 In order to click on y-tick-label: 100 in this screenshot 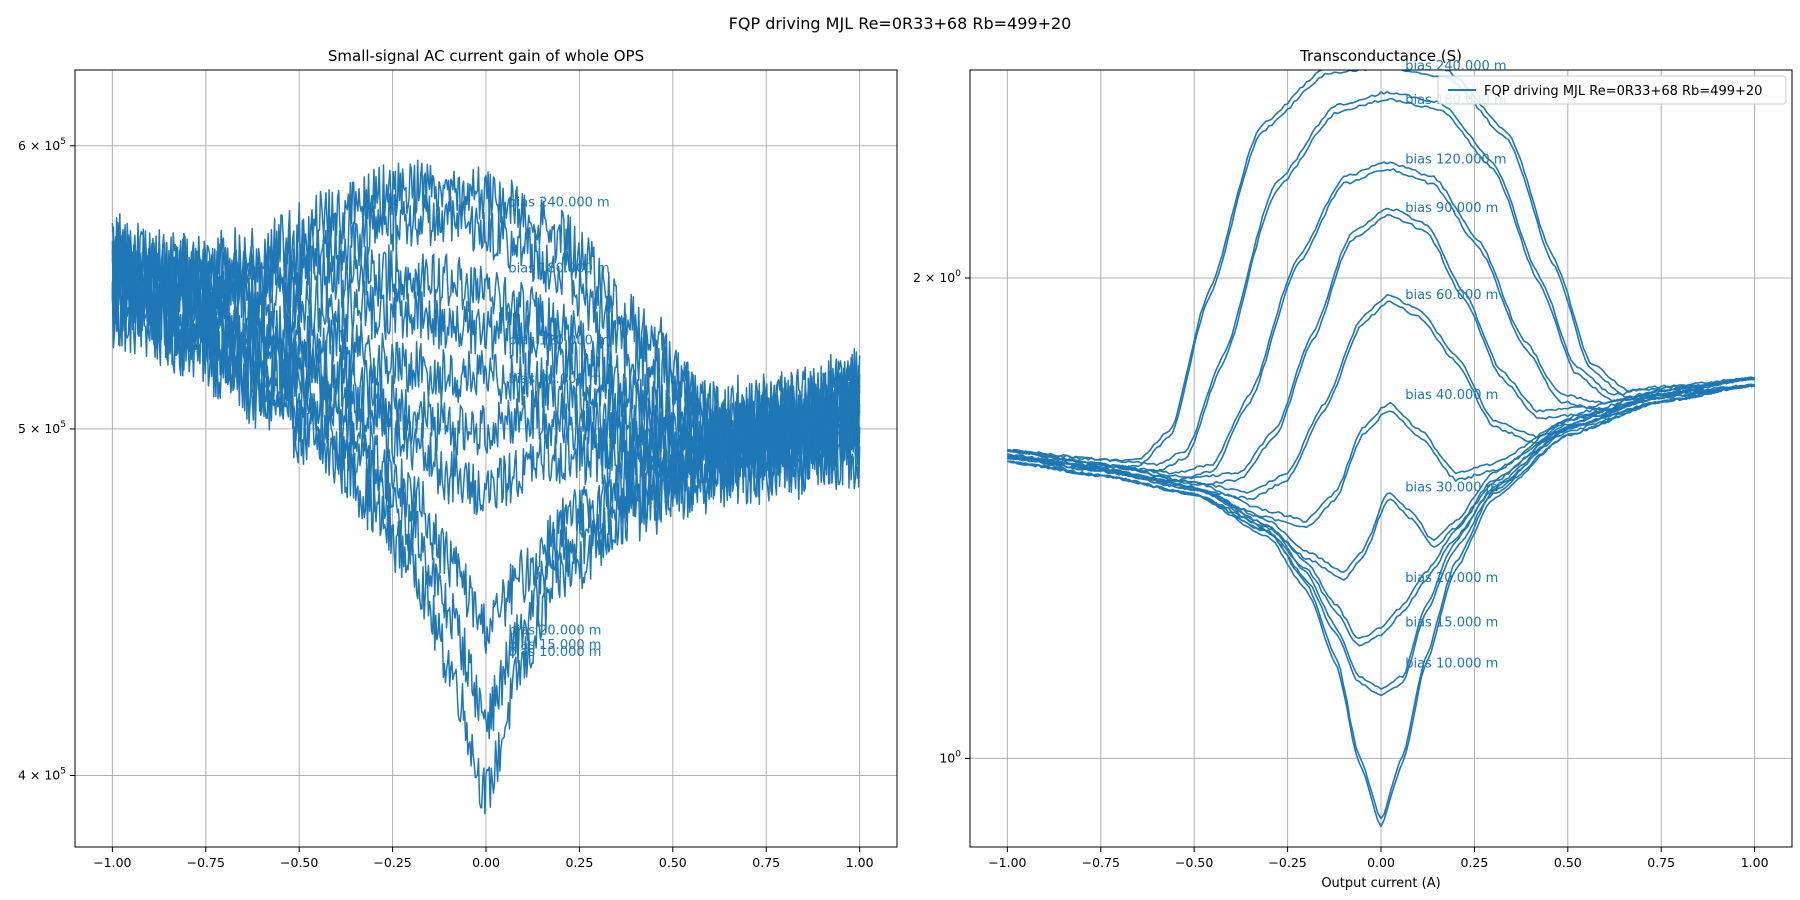, I will do `click(950, 757)`.